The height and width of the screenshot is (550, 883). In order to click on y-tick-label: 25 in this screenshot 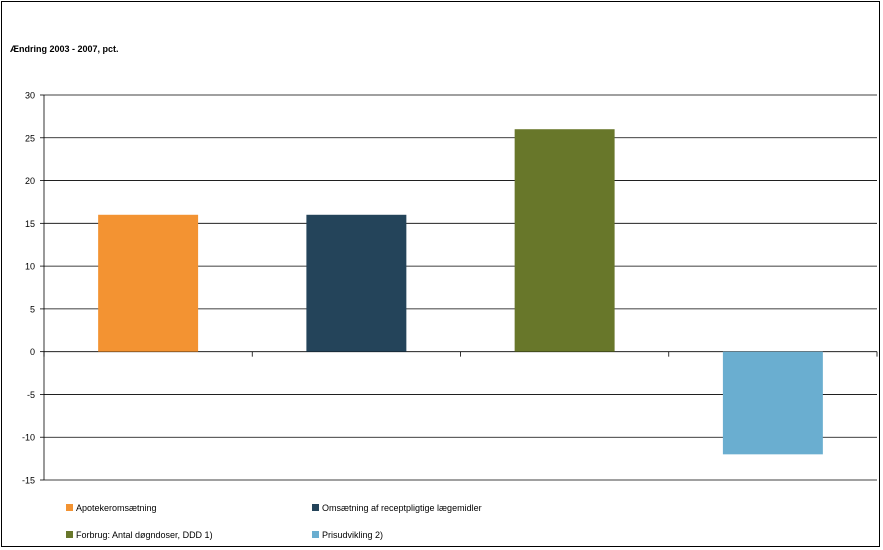, I will do `click(30, 138)`.